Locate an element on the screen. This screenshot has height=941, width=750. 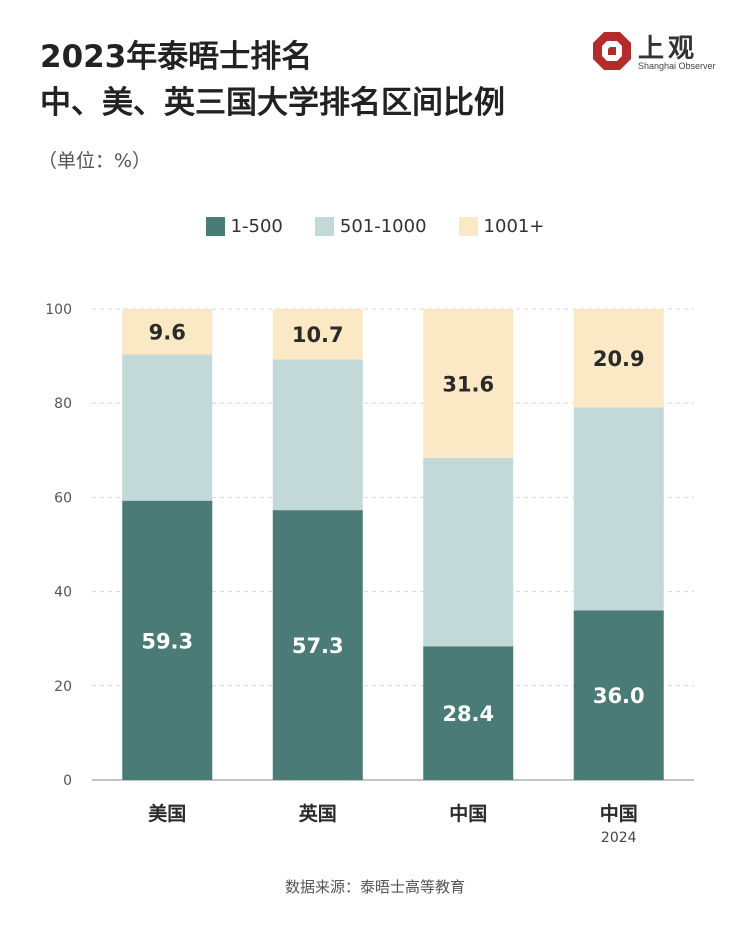
chart-title: 2023年泰晤士排名 中、美、英三国大学排名区间比例 is located at coordinates (320, 80).